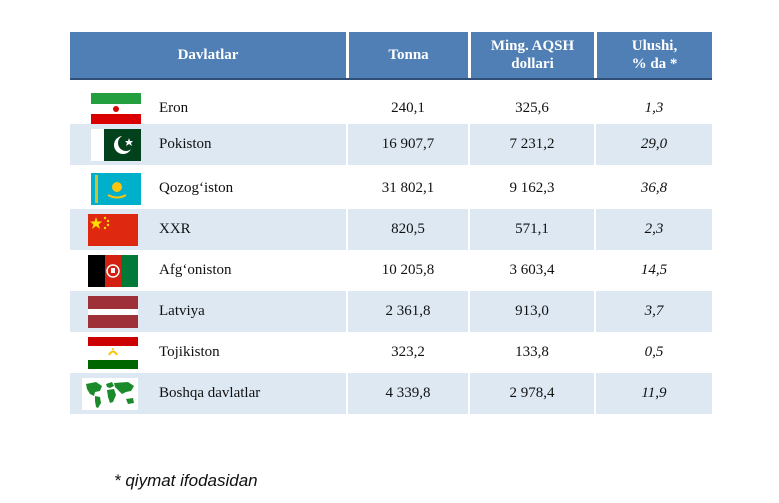 The width and height of the screenshot is (779, 503). I want to click on ming-value: 9 162,3, so click(532, 188).